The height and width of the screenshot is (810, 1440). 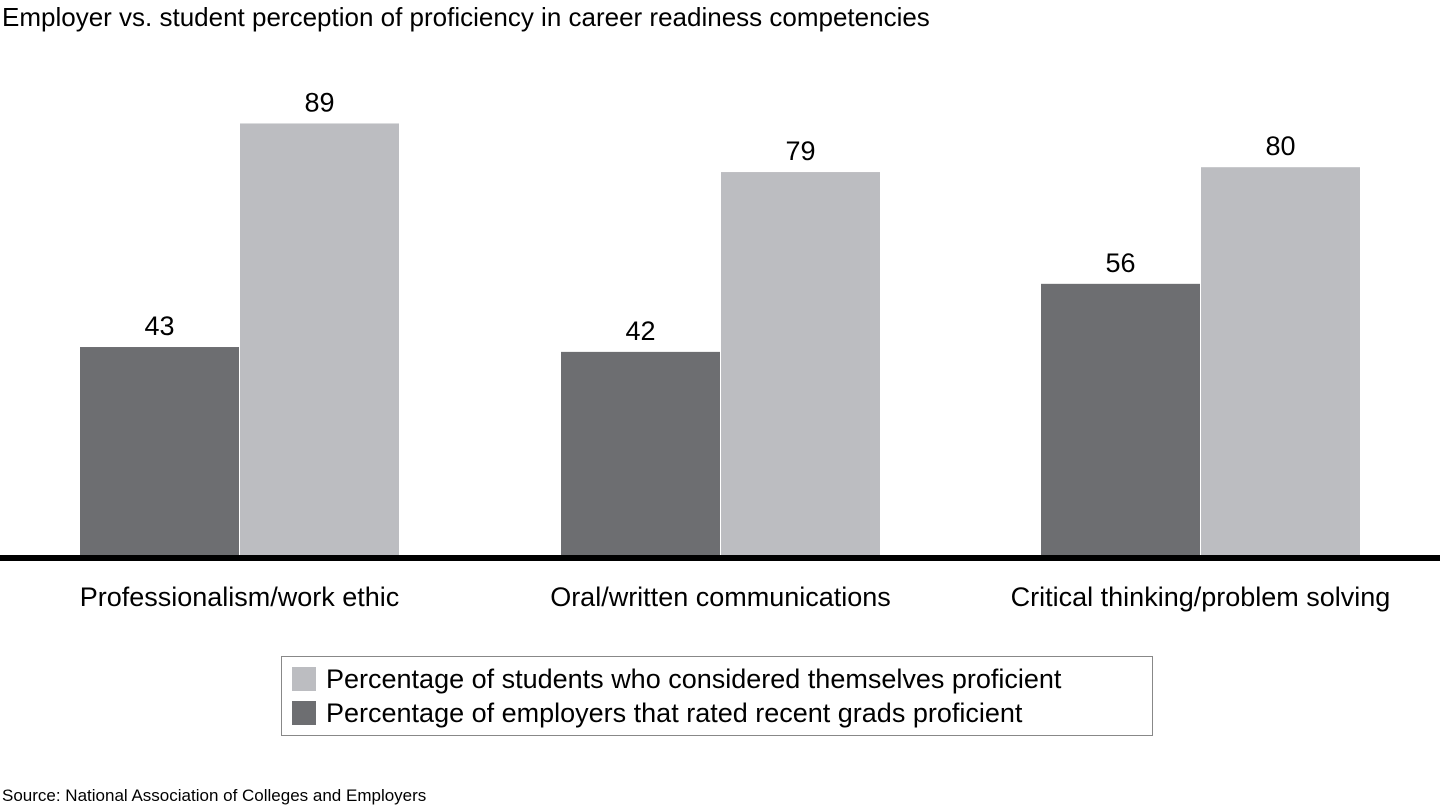 I want to click on legend-swatch-employers, so click(x=304, y=713).